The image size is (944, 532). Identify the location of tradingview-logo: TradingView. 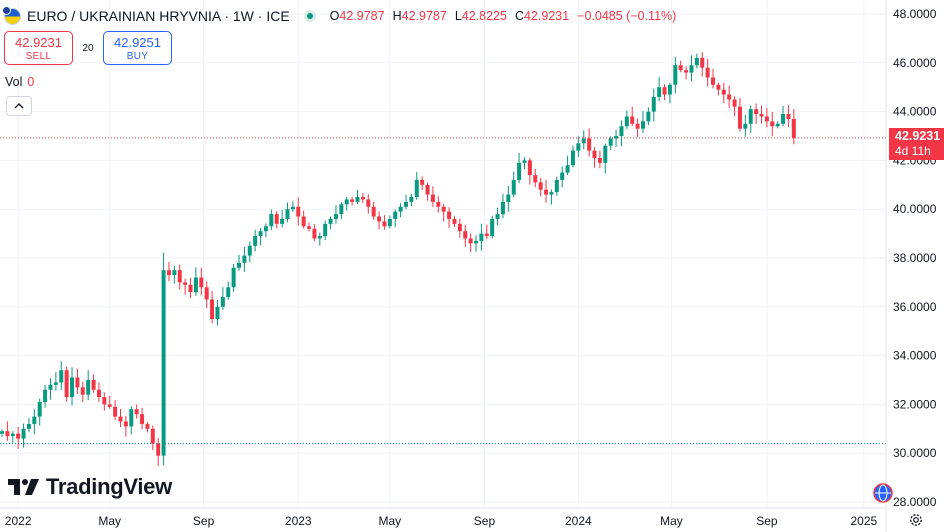
(90, 487).